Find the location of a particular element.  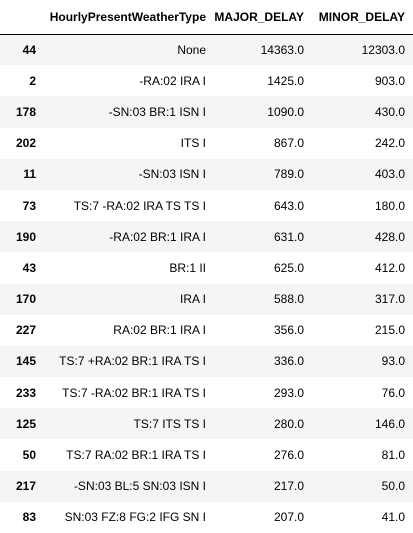

table-row: 50 TS:7 RA:02 BR:1 IRA TS I 276.0 81.0 is located at coordinates (206, 455).